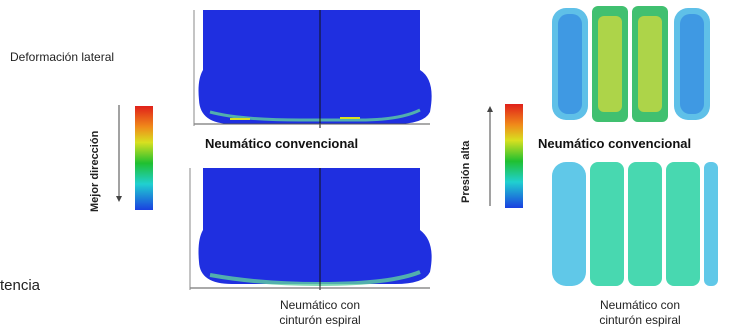  What do you see at coordinates (312, 69) in the screenshot?
I see `conventional-tire-deformation-plot` at bounding box center [312, 69].